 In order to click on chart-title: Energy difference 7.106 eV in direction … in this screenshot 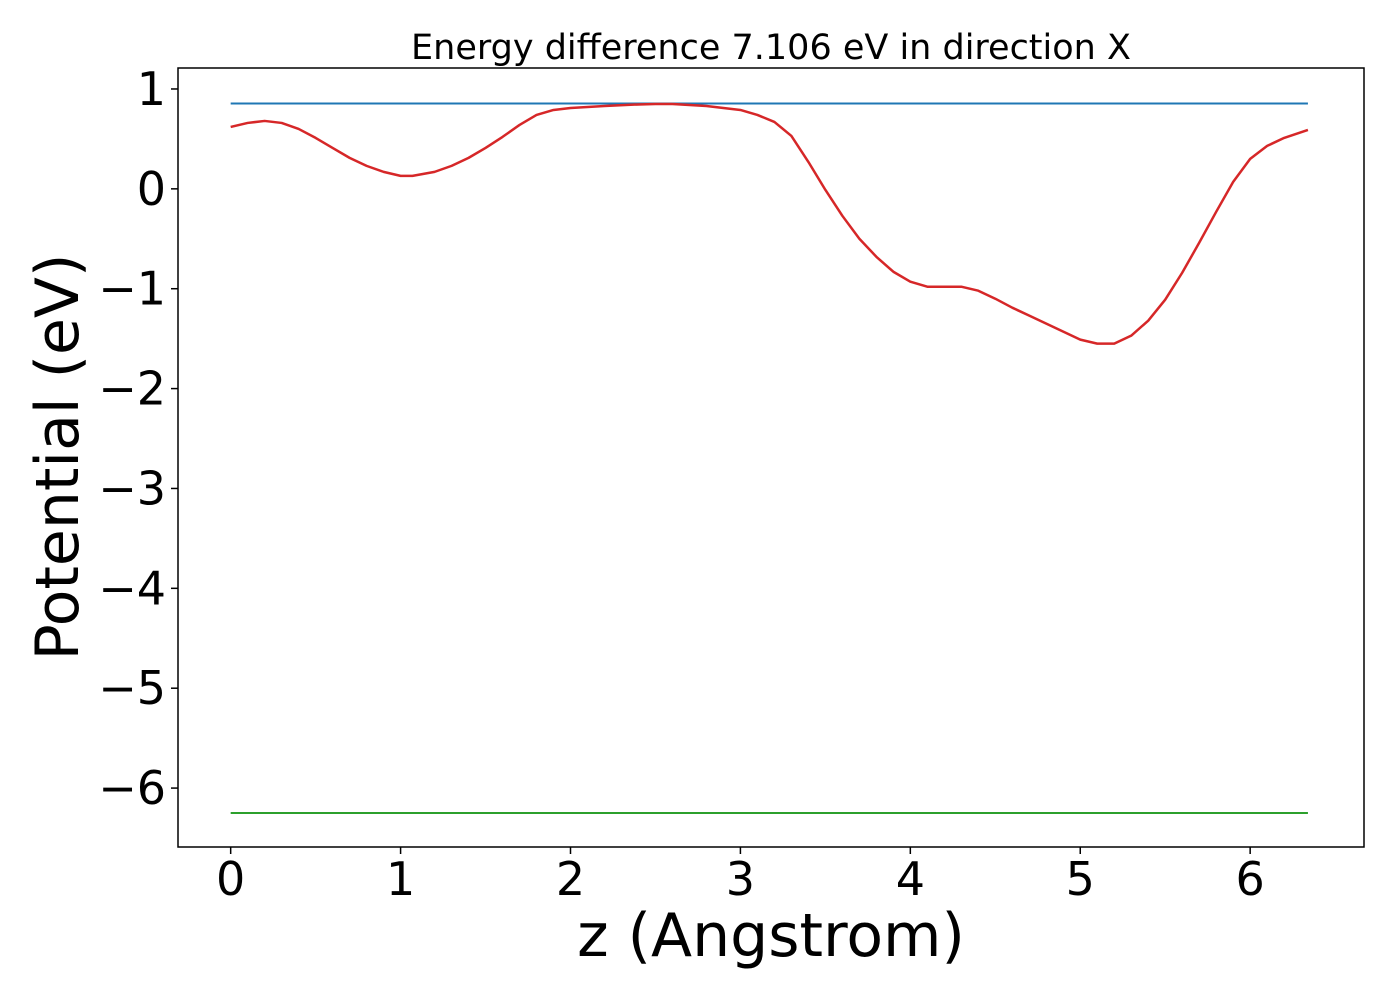, I will do `click(771, 48)`.